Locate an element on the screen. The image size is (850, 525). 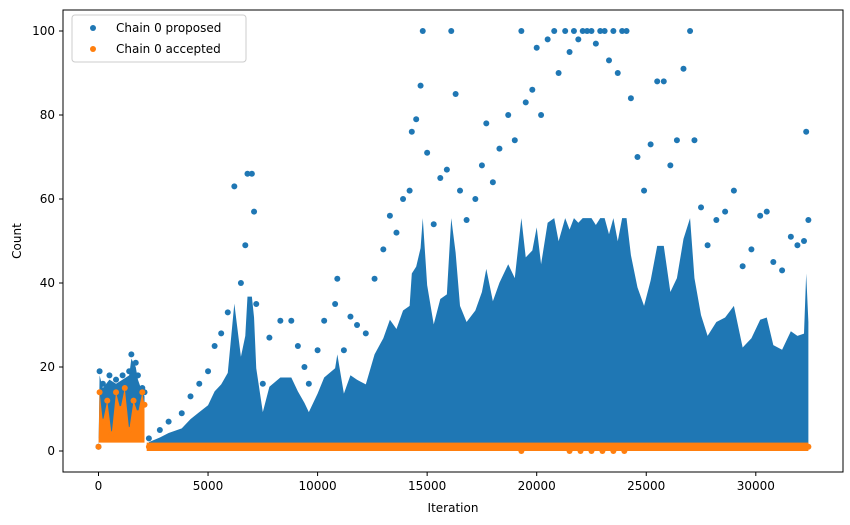
y-axis-ticks: 0 20 40 60 80 100 is located at coordinates (47, 241).